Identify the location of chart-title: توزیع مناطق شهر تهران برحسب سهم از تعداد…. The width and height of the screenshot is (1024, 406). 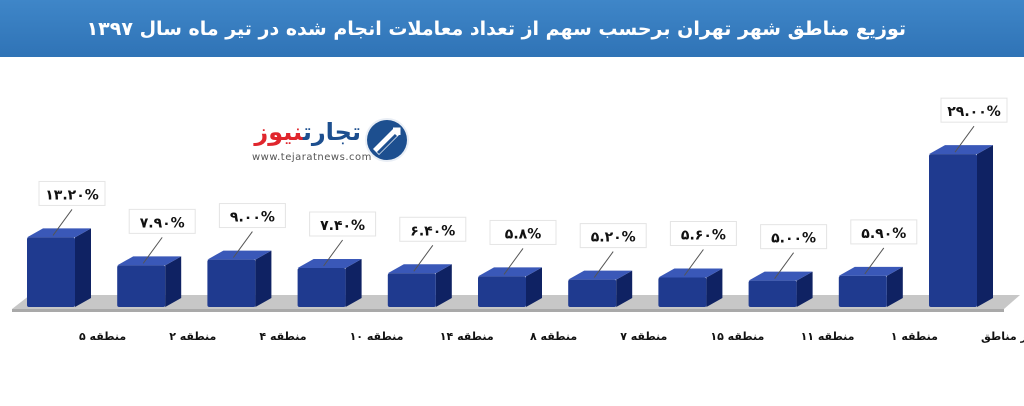
(496, 28).